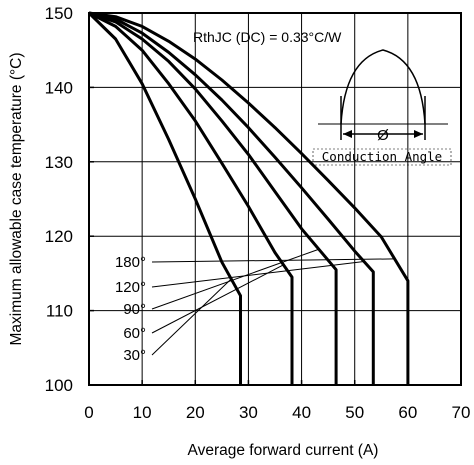  What do you see at coordinates (461, 412) in the screenshot?
I see `x-tick-label: 70` at bounding box center [461, 412].